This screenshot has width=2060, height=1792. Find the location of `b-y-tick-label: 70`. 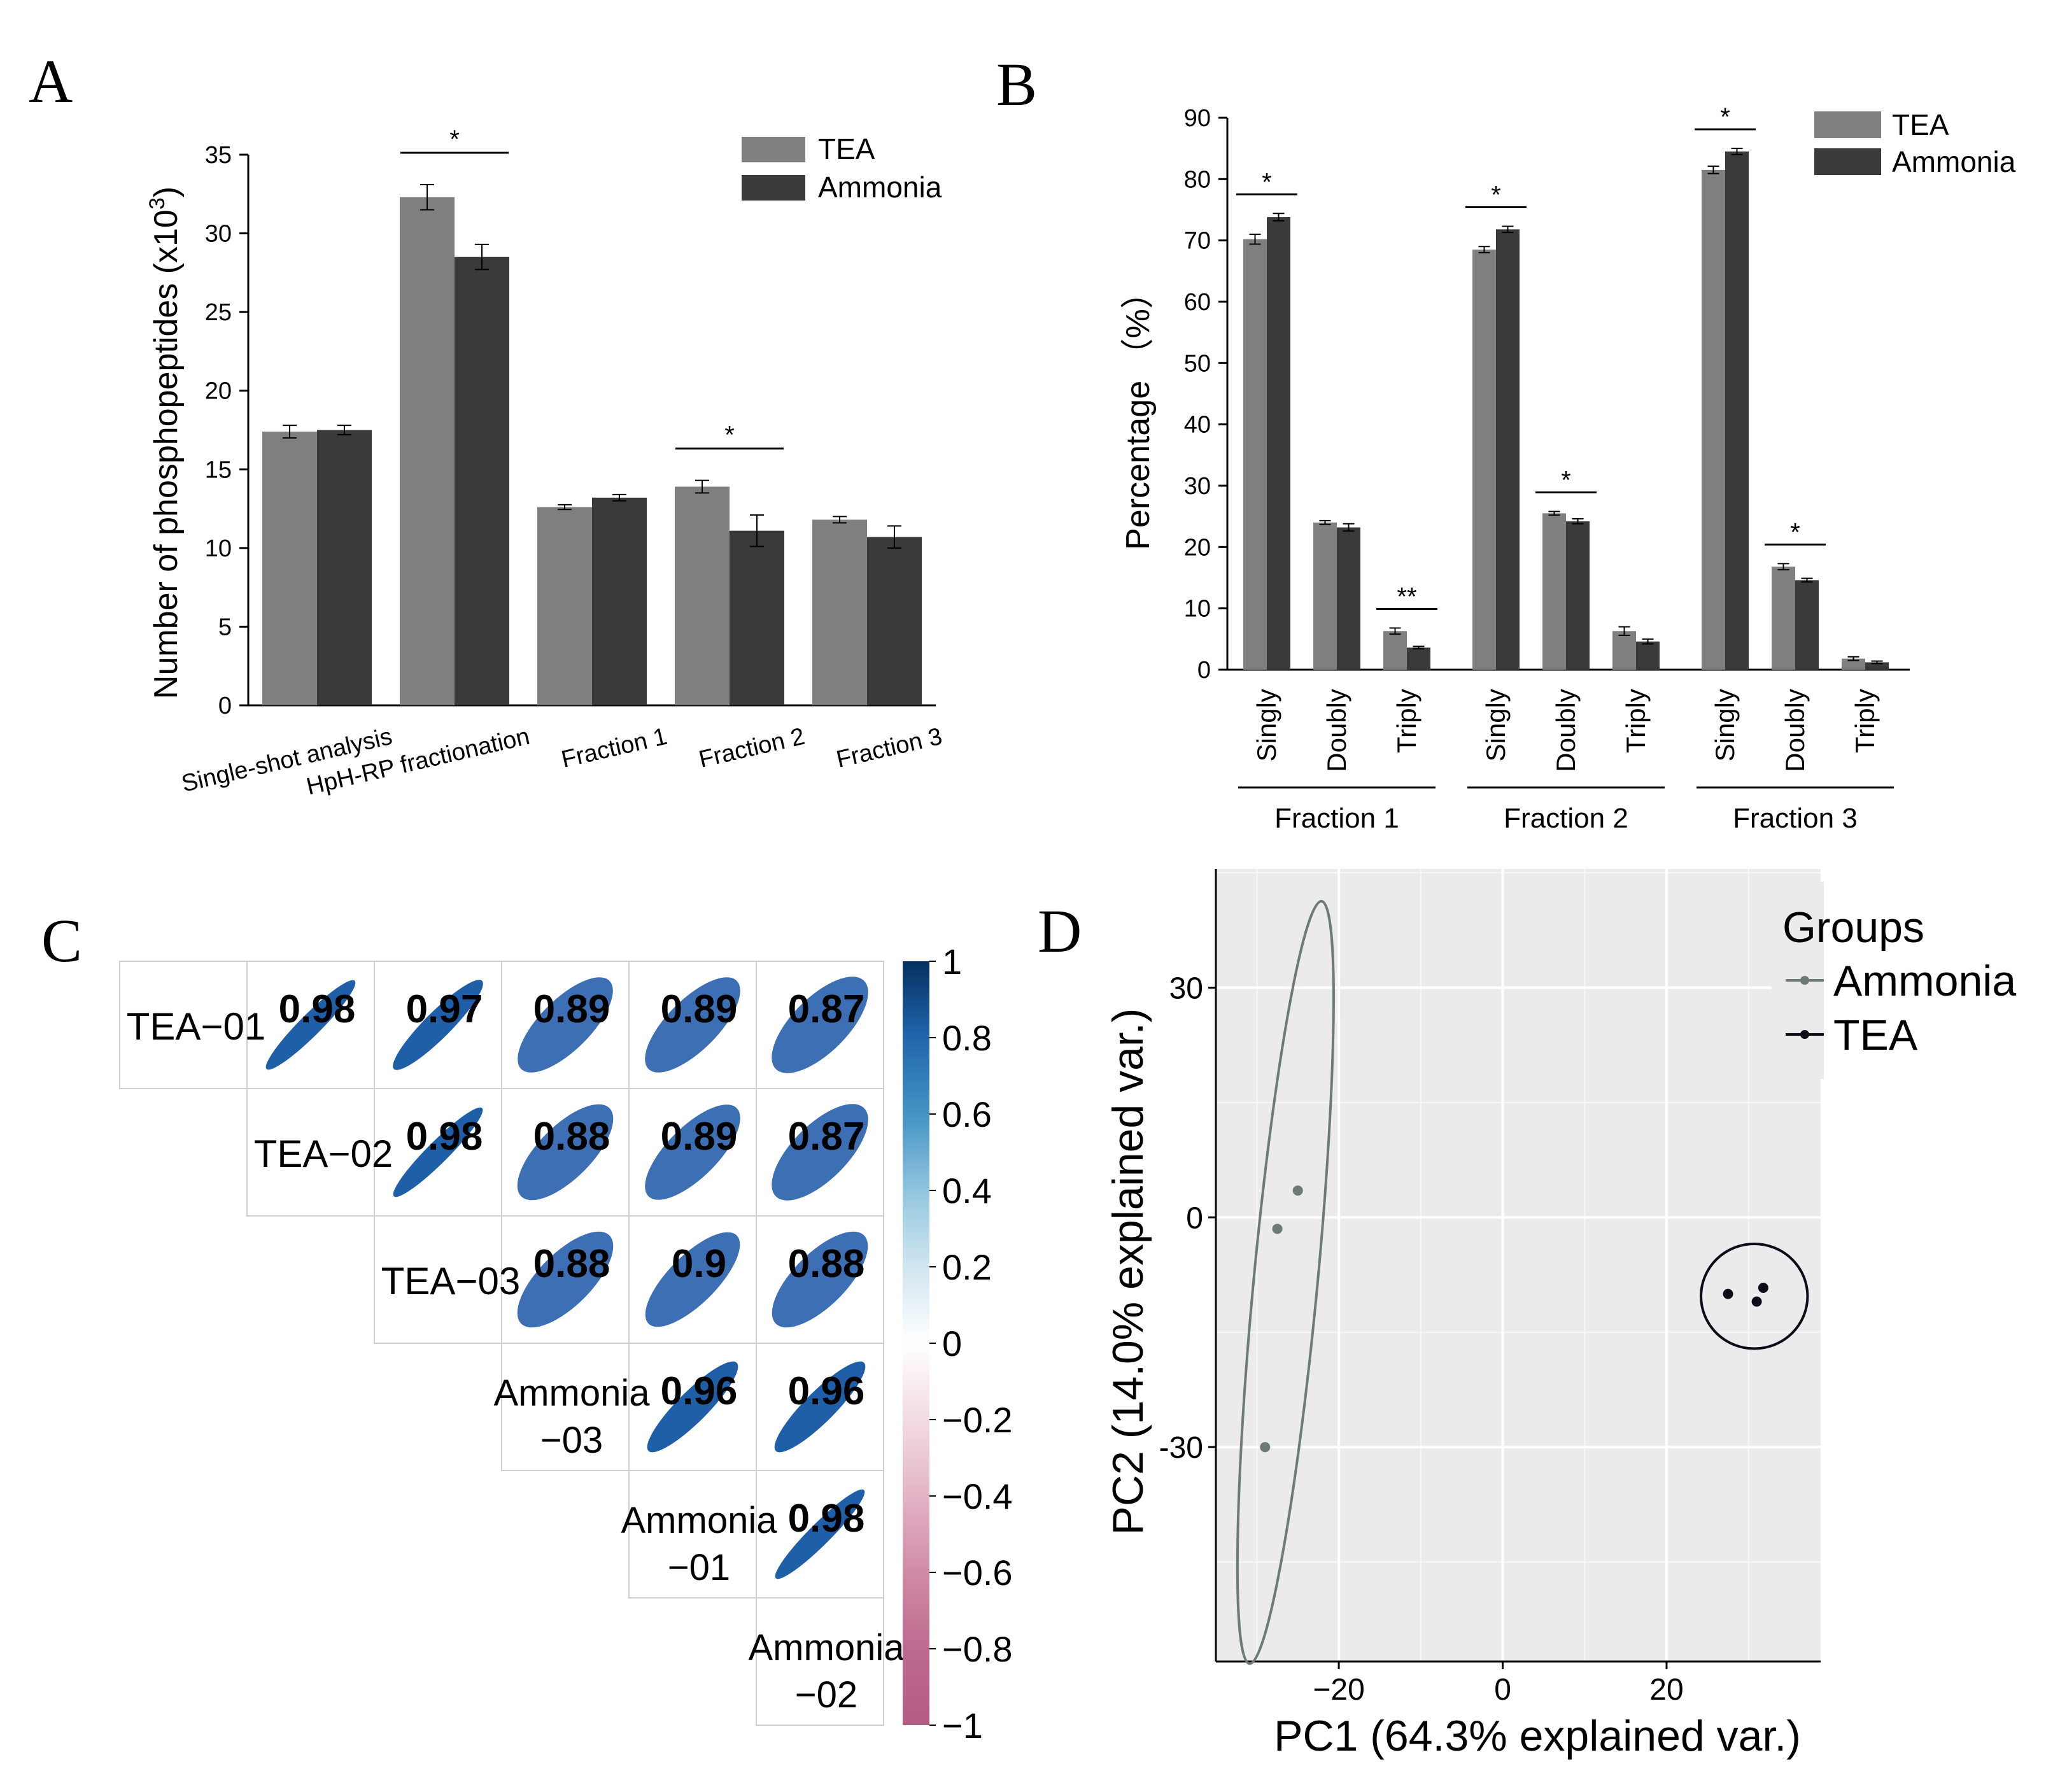

b-y-tick-label: 70 is located at coordinates (1197, 241).